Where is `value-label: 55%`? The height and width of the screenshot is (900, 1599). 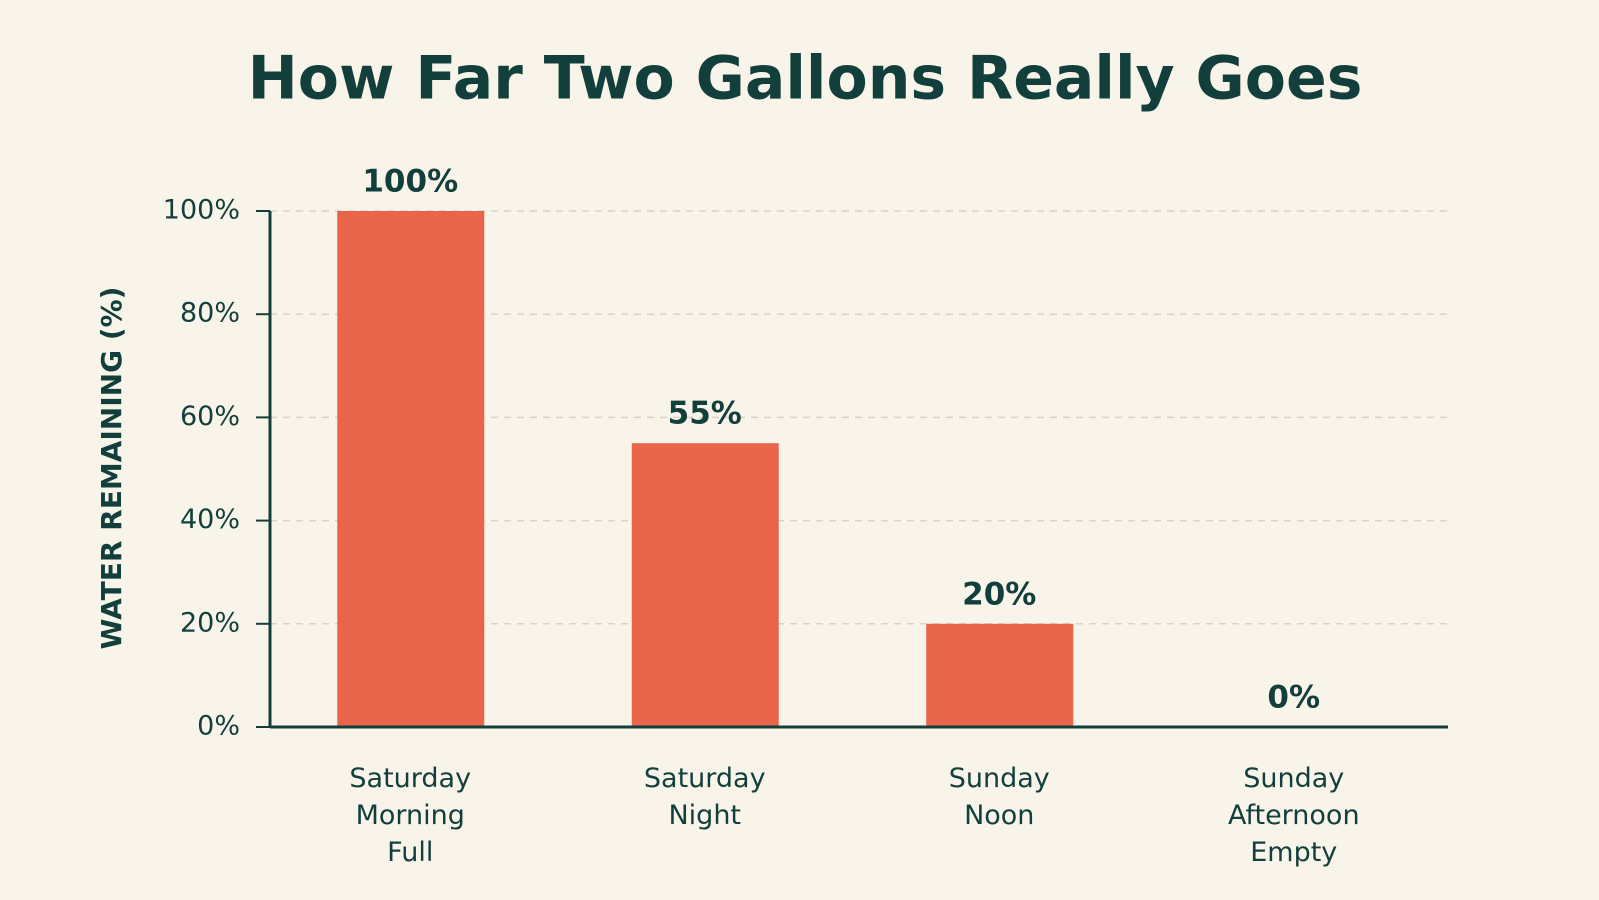
value-label: 55% is located at coordinates (705, 414).